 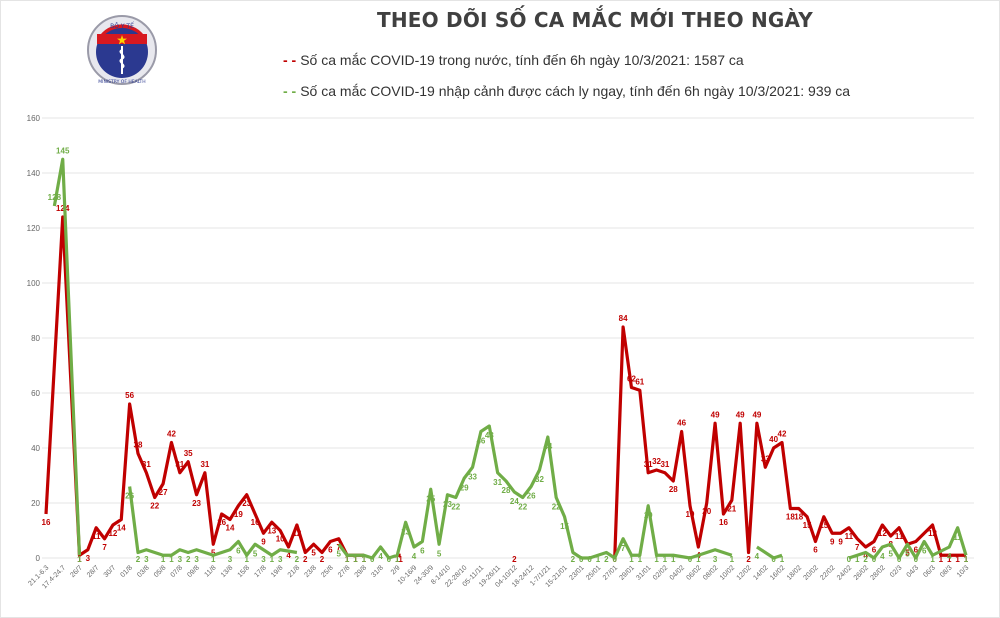 I want to click on data-label: 124, so click(x=63, y=208).